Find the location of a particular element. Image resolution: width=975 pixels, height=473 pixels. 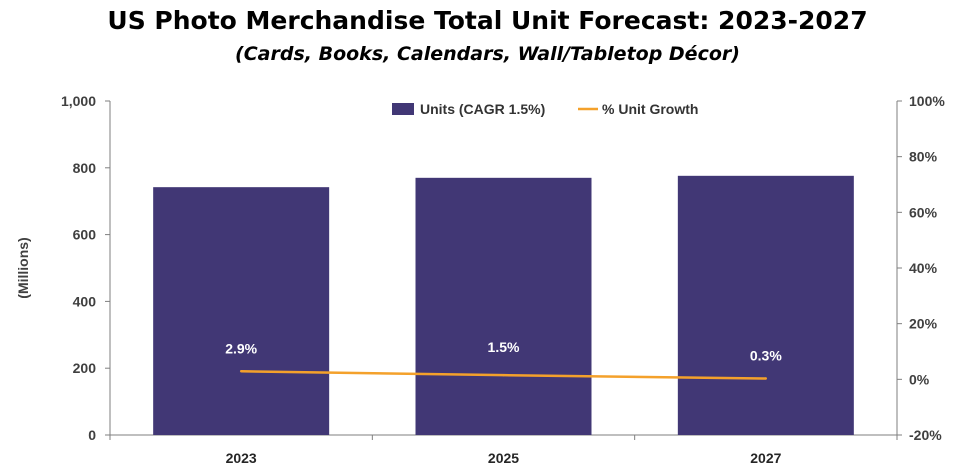

y-tick-label: 400 is located at coordinates (85, 301).